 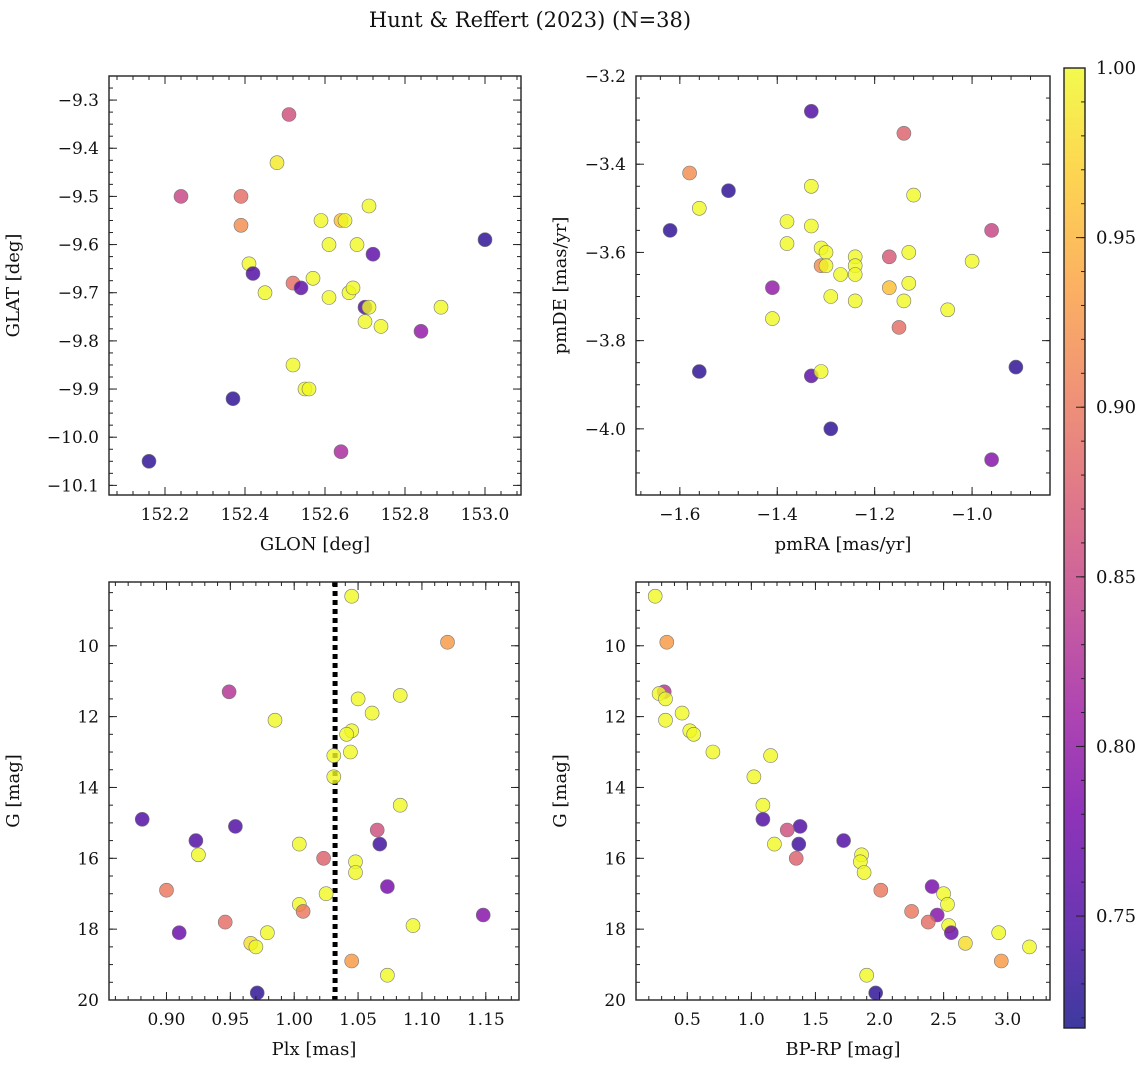 What do you see at coordinates (325, 515) in the screenshot?
I see `x-tick-label: 152.6` at bounding box center [325, 515].